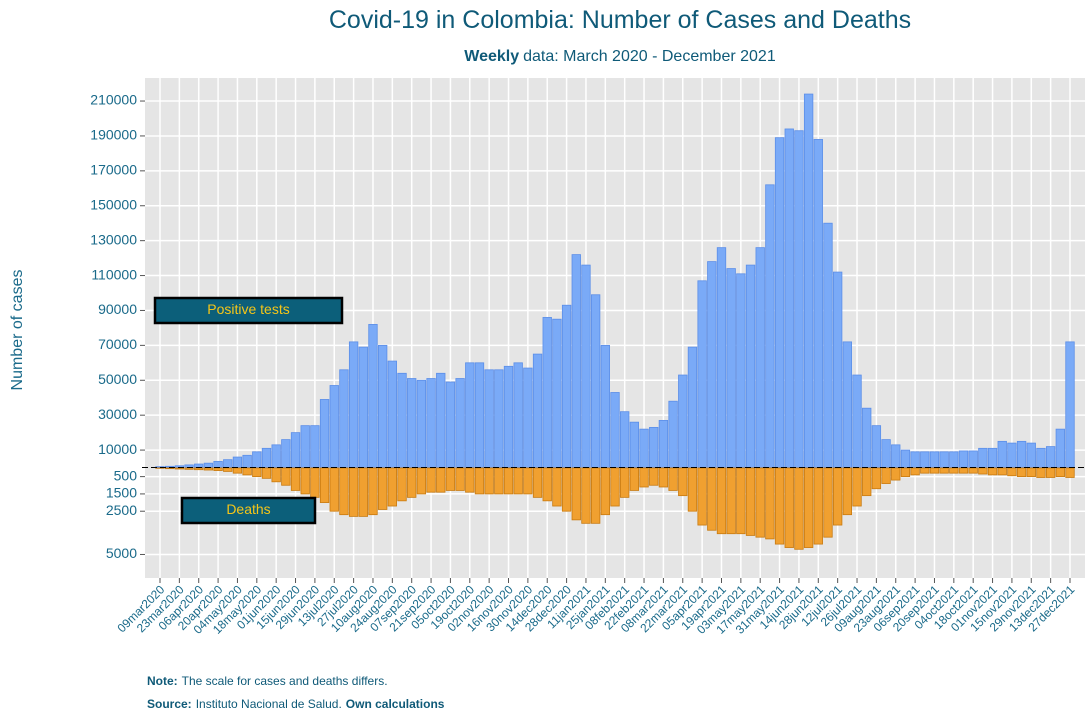 This screenshot has height=715, width=1090. Describe the element at coordinates (169, 704) in the screenshot. I see `source-label: Source:` at that location.